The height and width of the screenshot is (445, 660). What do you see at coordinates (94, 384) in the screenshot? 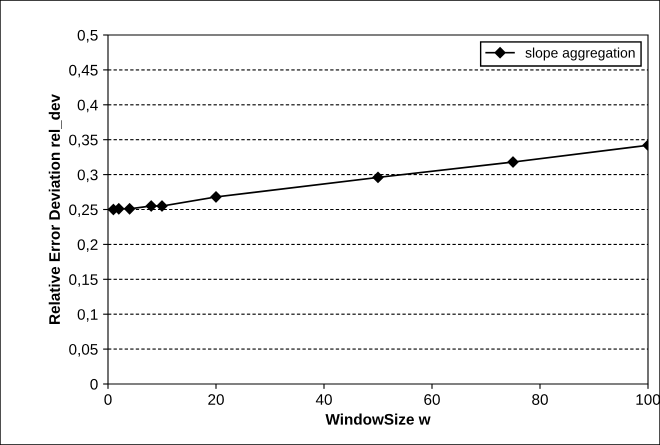
I see `y-tick-label: 0` at bounding box center [94, 384].